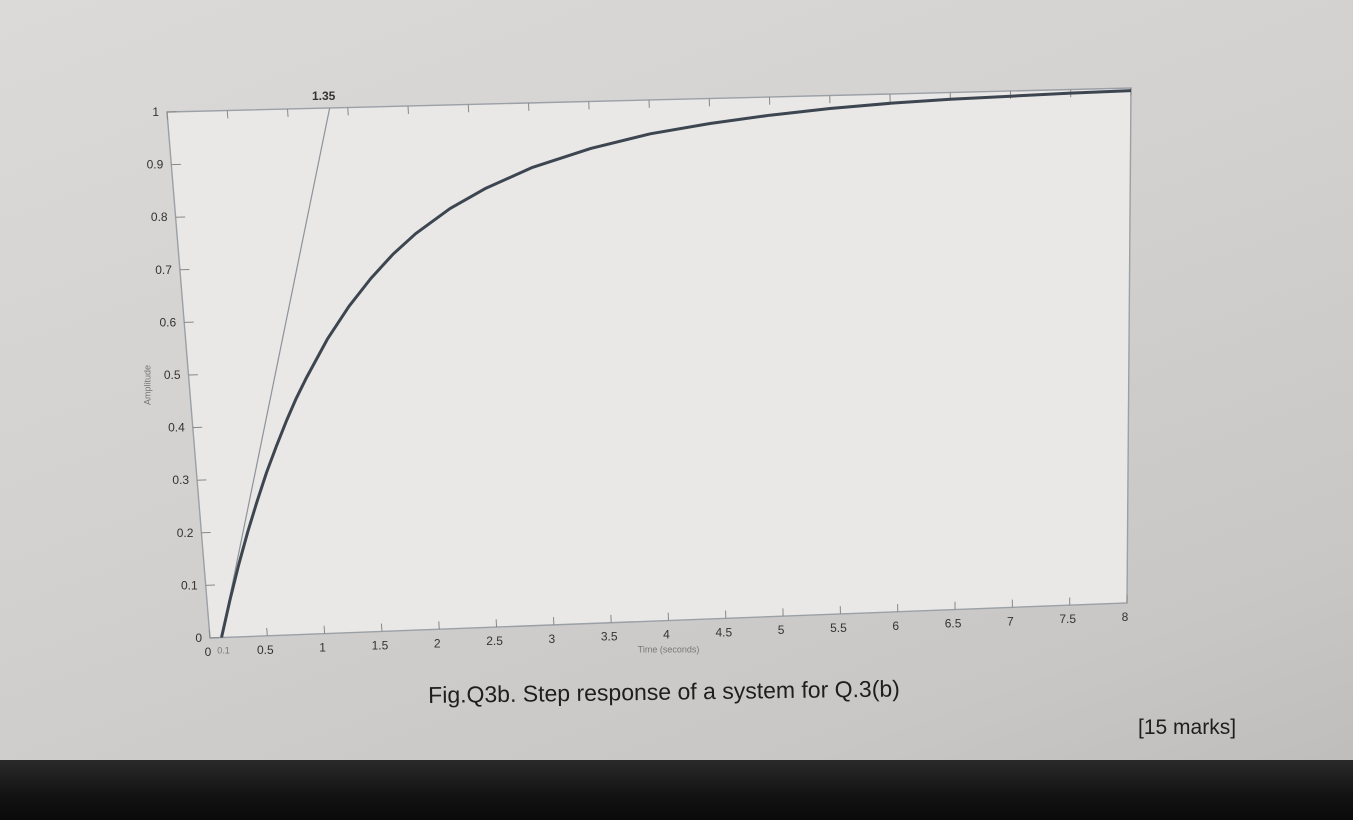 The image size is (1353, 820). Describe the element at coordinates (723, 632) in the screenshot. I see `x-tick-label: 4.5` at that location.